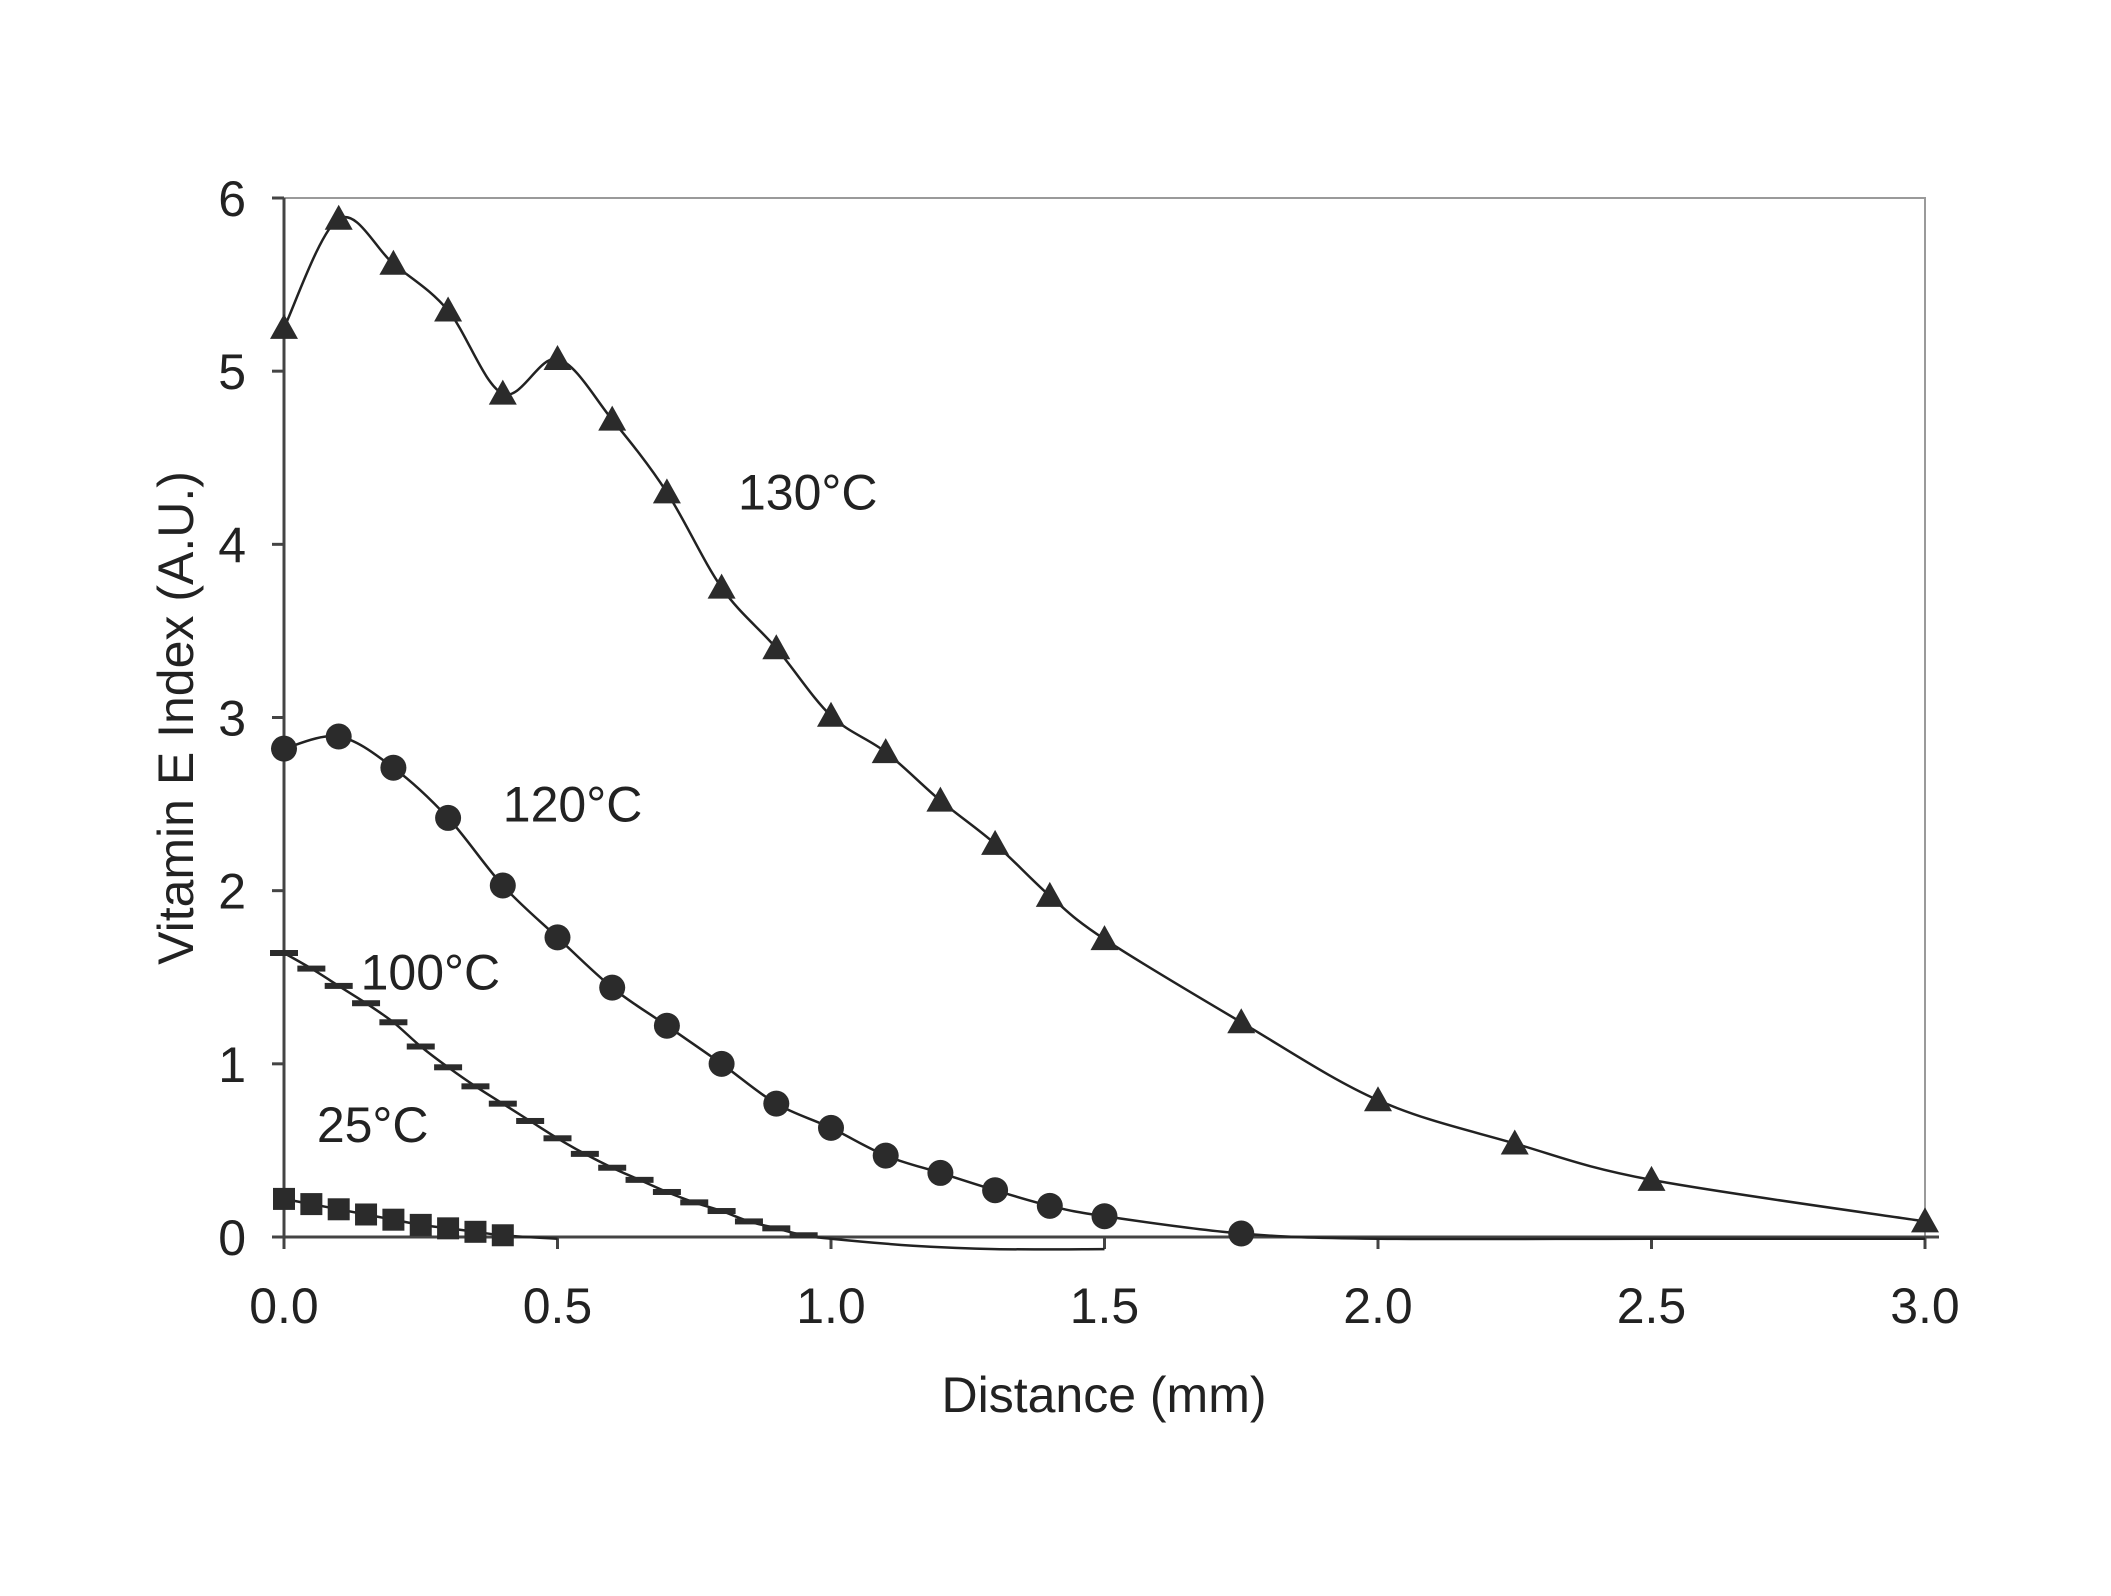  I want to click on series-label: 25°C, so click(373, 1125).